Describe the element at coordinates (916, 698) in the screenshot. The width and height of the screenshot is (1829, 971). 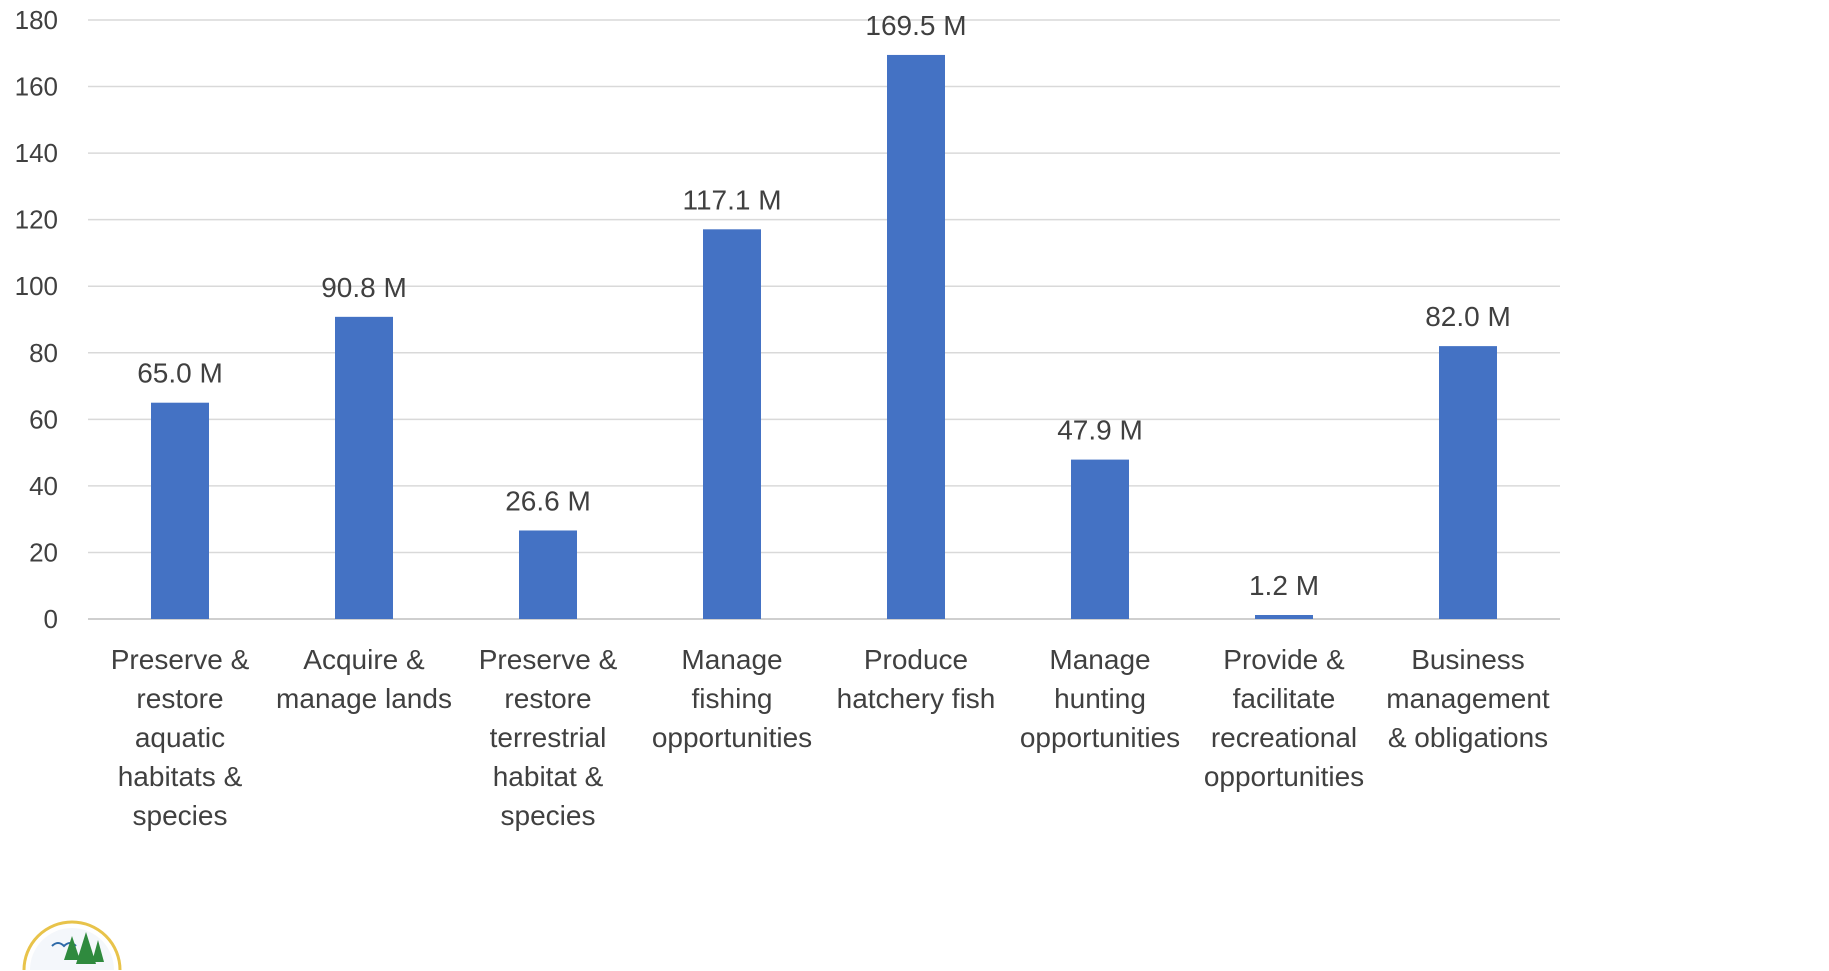
I see `x-category-label-line: hatchery fish` at that location.